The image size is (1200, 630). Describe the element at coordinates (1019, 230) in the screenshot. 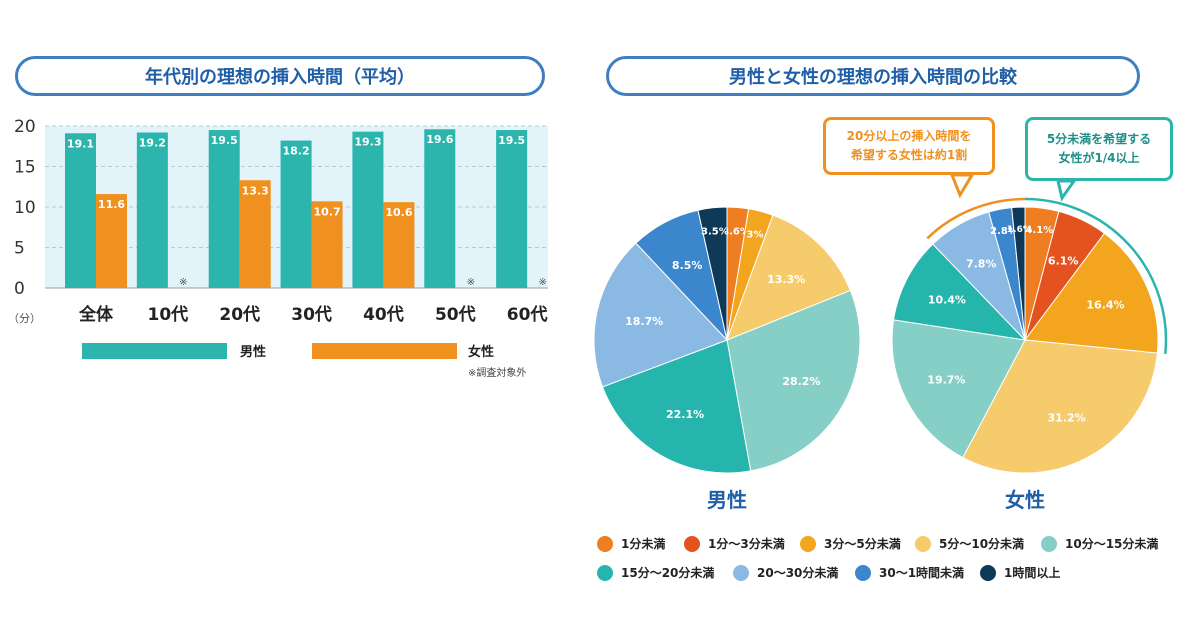

I see `pie-value-label-female: 1.6%` at that location.